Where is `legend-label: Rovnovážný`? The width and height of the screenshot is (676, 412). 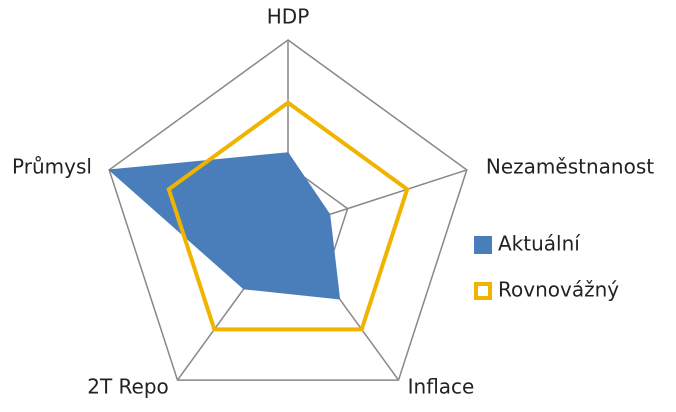
legend-label: Rovnovážný is located at coordinates (558, 290).